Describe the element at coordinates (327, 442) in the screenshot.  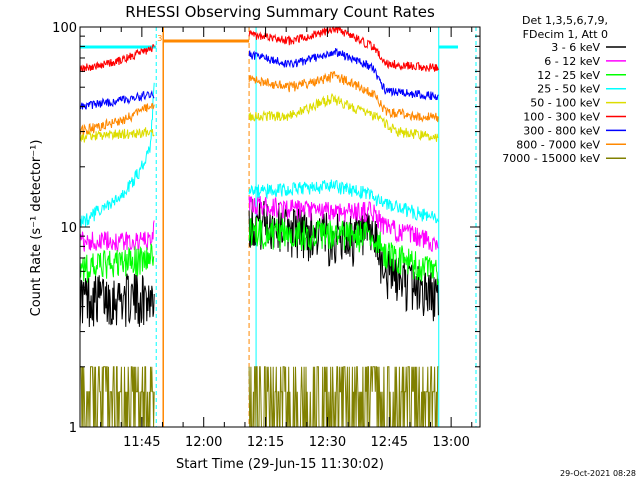
I see `x-tick-label: 12:30` at that location.